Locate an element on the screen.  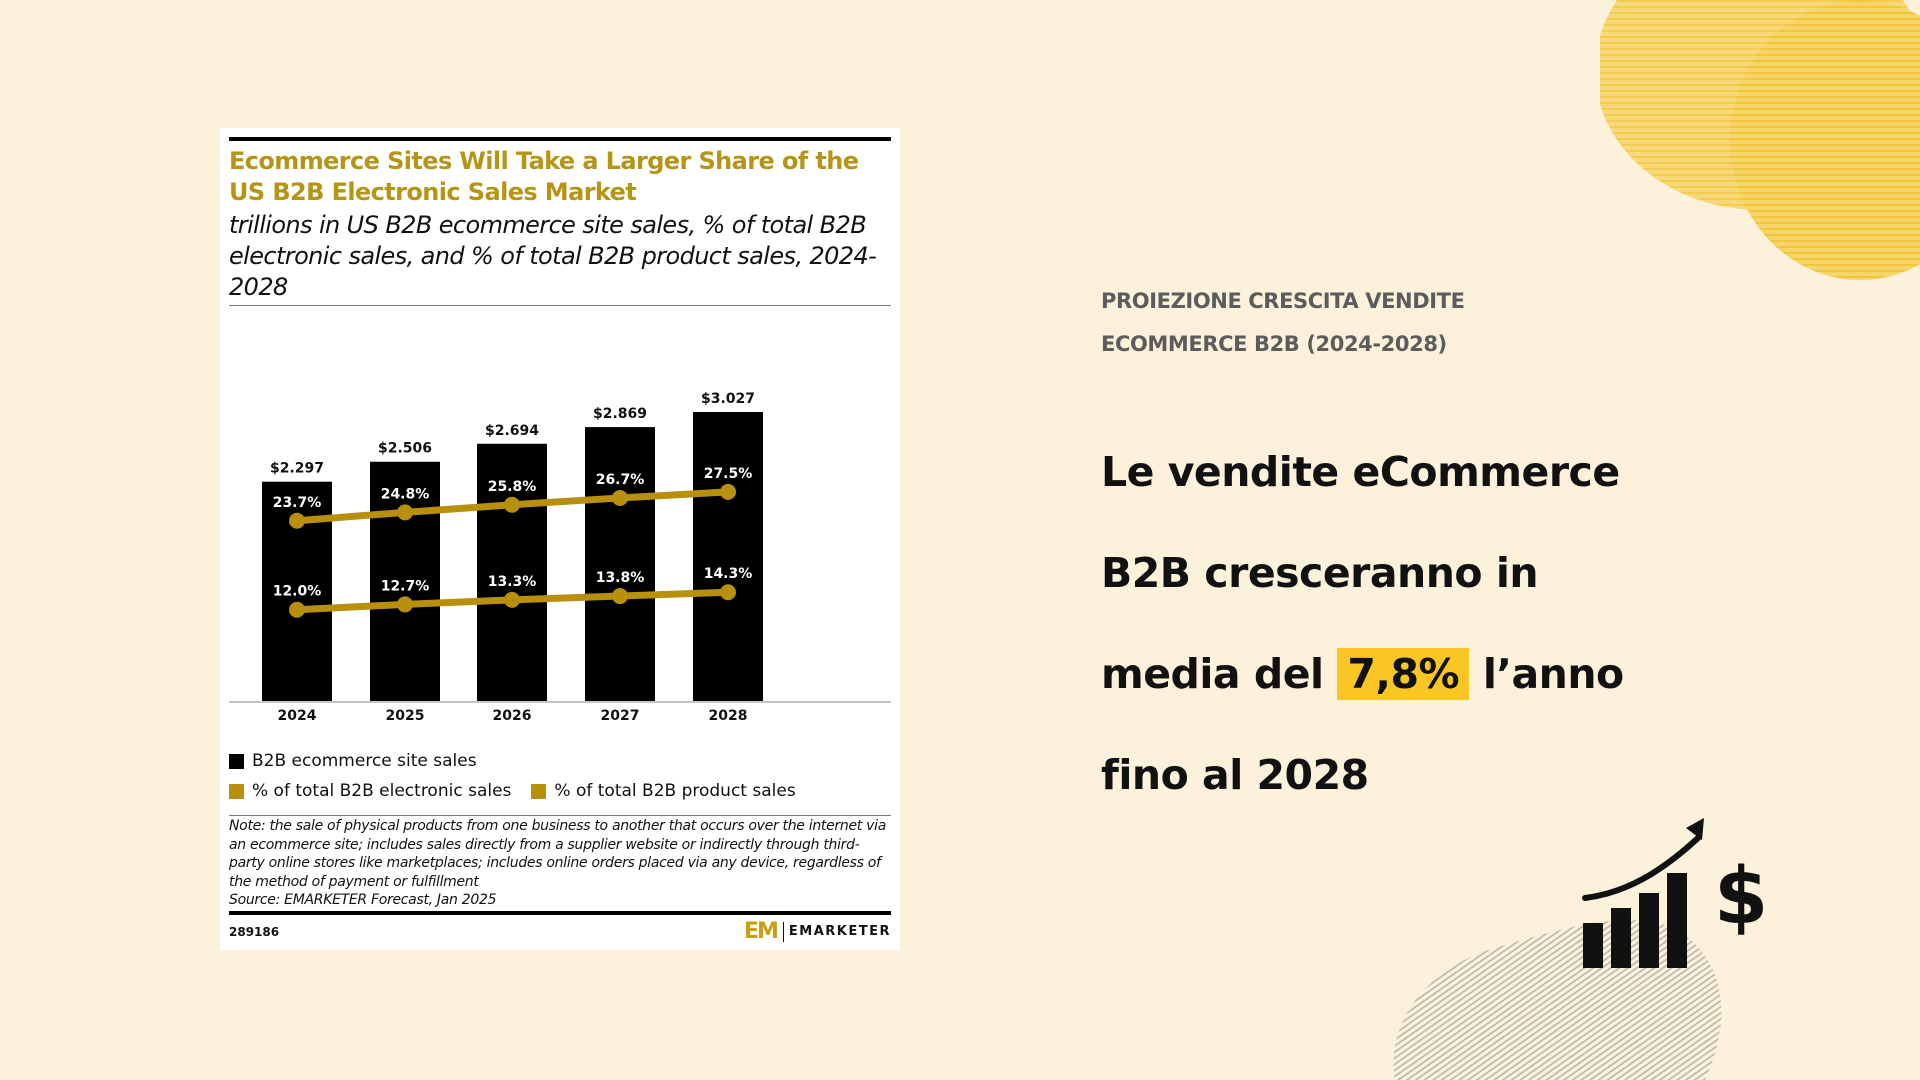
bar-2028 is located at coordinates (728, 556).